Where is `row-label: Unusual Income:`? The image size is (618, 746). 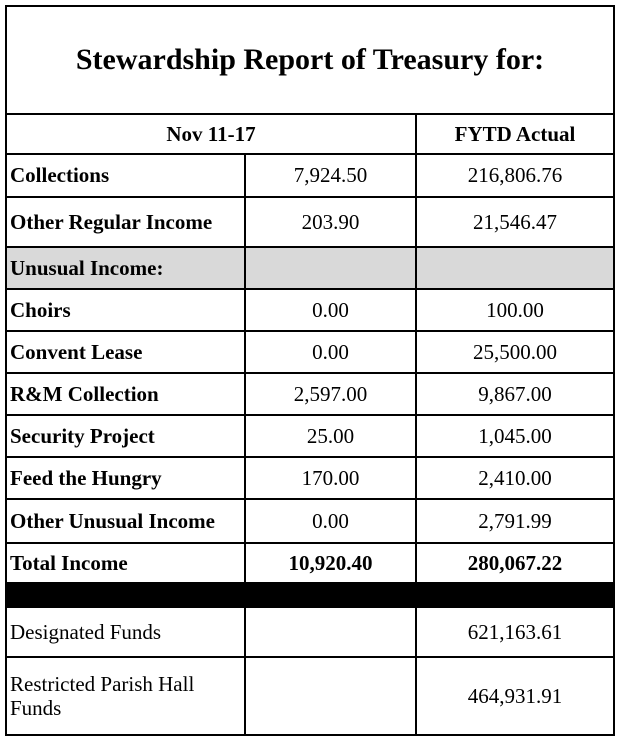 row-label: Unusual Income: is located at coordinates (125, 268).